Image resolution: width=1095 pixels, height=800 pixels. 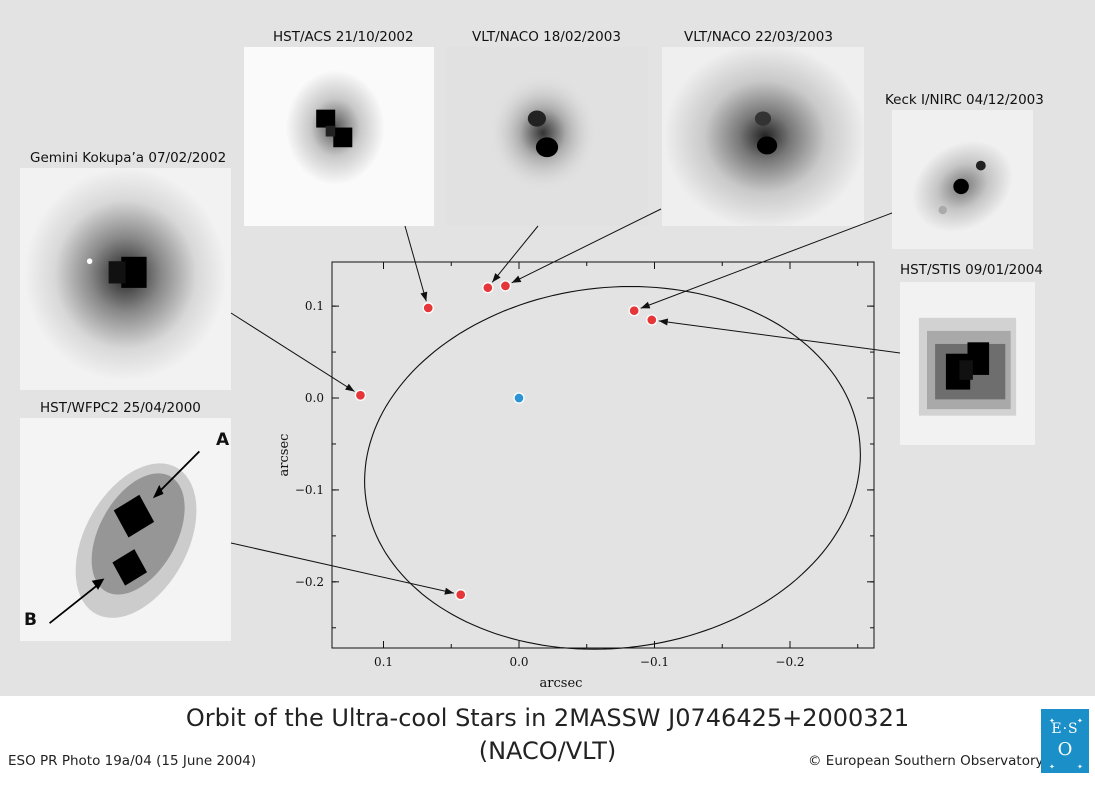 I want to click on keck-label: Keck I/NIRC 04/12/2003, so click(x=964, y=100).